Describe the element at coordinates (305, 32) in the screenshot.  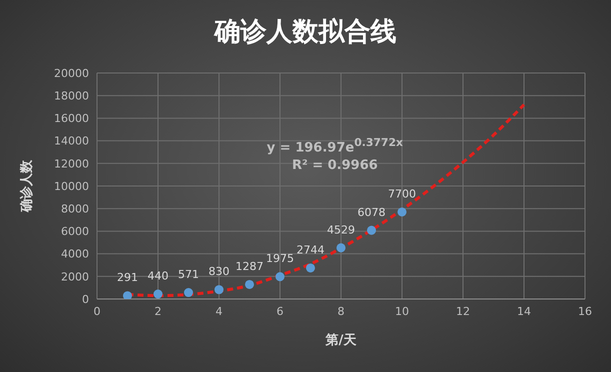
I see `chart-title: 确诊人数拟合线` at that location.